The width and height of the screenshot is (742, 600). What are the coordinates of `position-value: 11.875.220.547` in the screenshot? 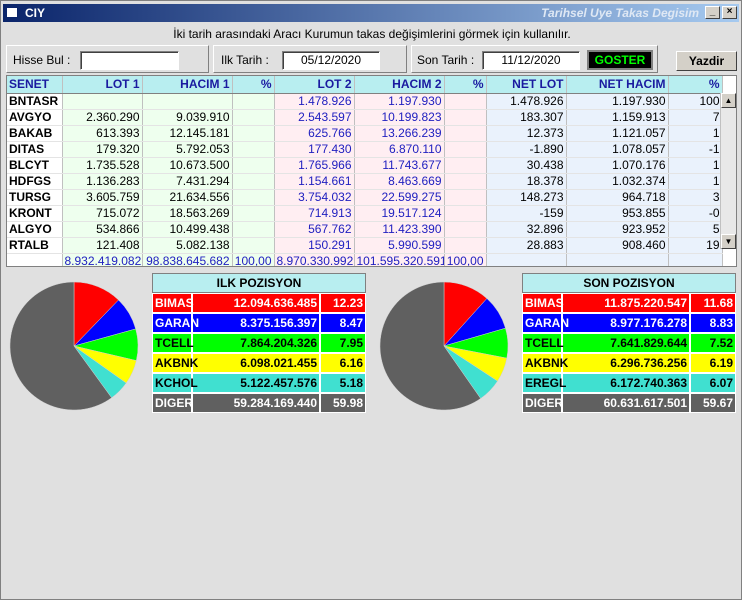 It's located at (626, 303).